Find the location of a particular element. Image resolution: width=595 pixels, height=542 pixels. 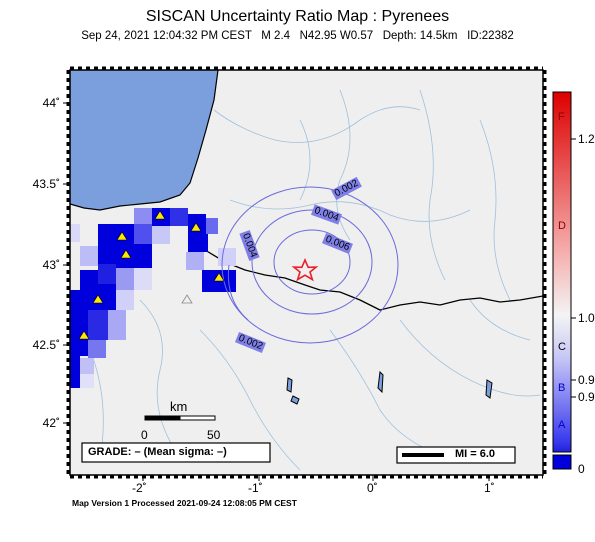

grade-box is located at coordinates (176, 452).